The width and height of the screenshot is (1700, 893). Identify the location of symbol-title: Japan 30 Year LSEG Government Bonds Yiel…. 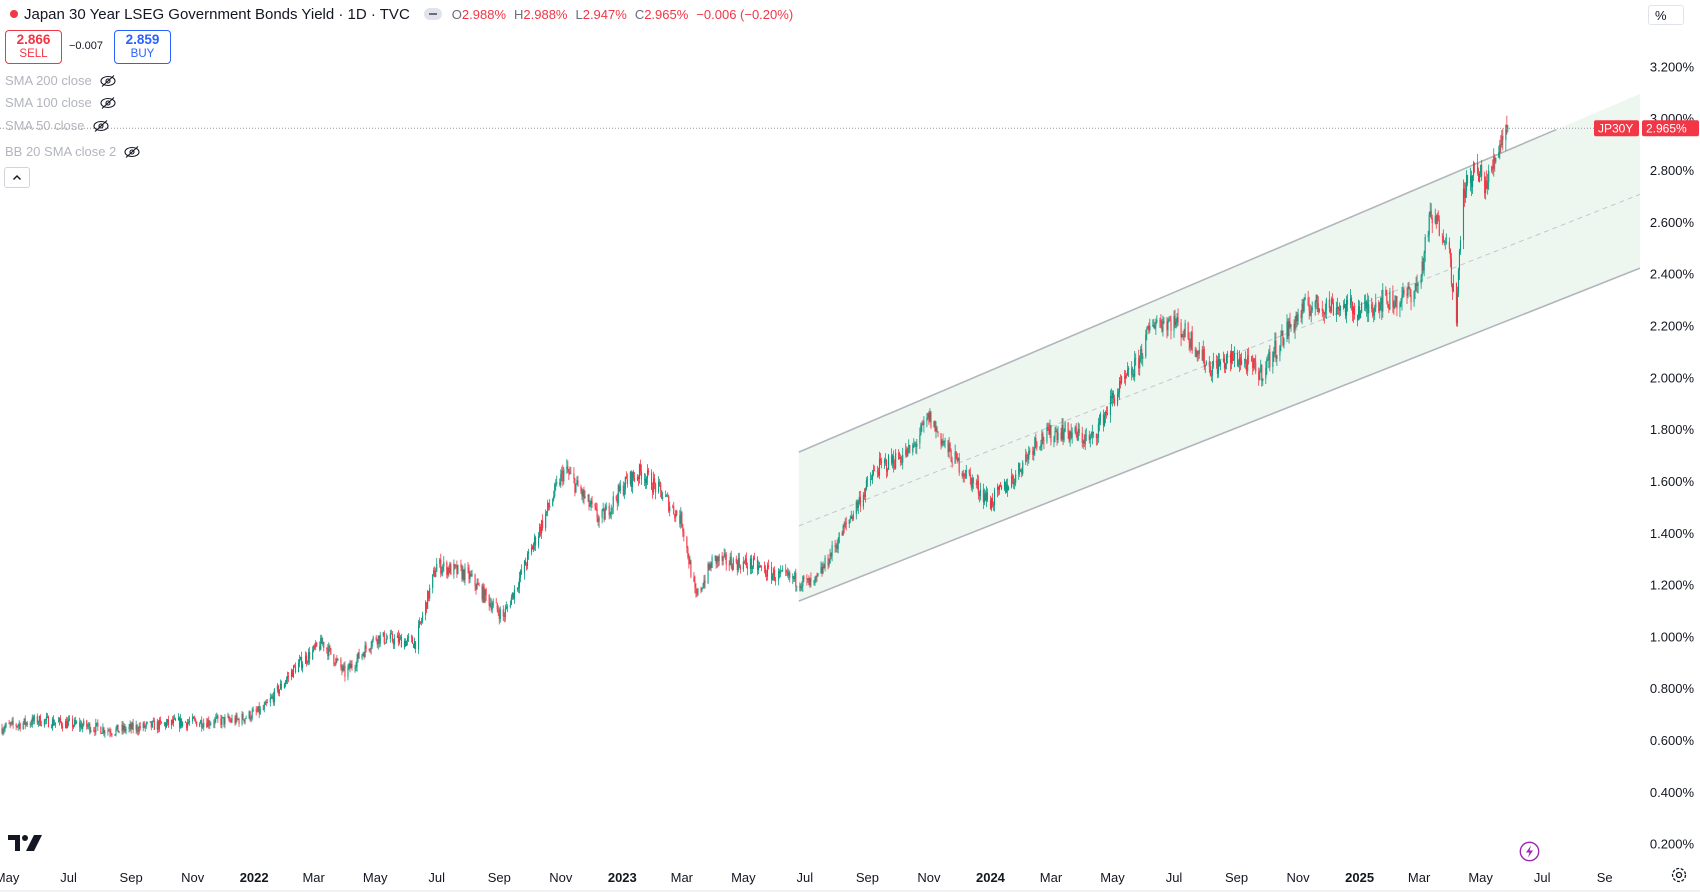
(217, 14).